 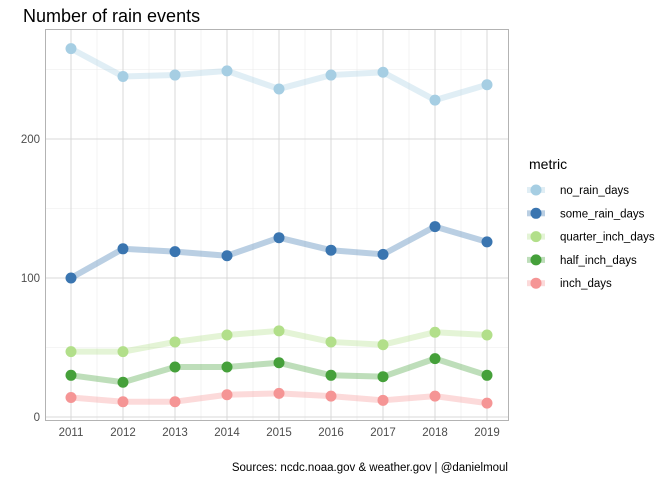 I want to click on y-tick-label: 200, so click(x=30, y=140).